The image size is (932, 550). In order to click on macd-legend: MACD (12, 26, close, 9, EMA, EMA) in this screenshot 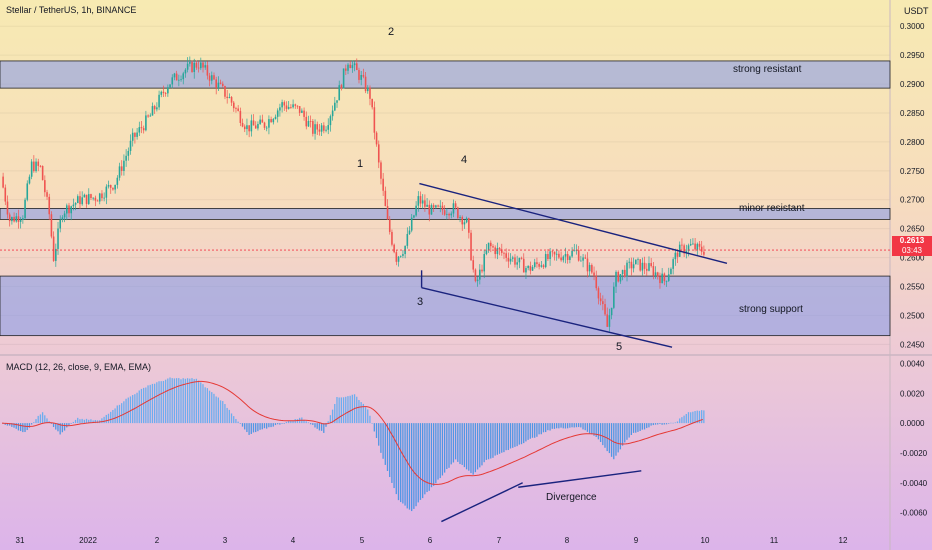, I will do `click(79, 367)`.